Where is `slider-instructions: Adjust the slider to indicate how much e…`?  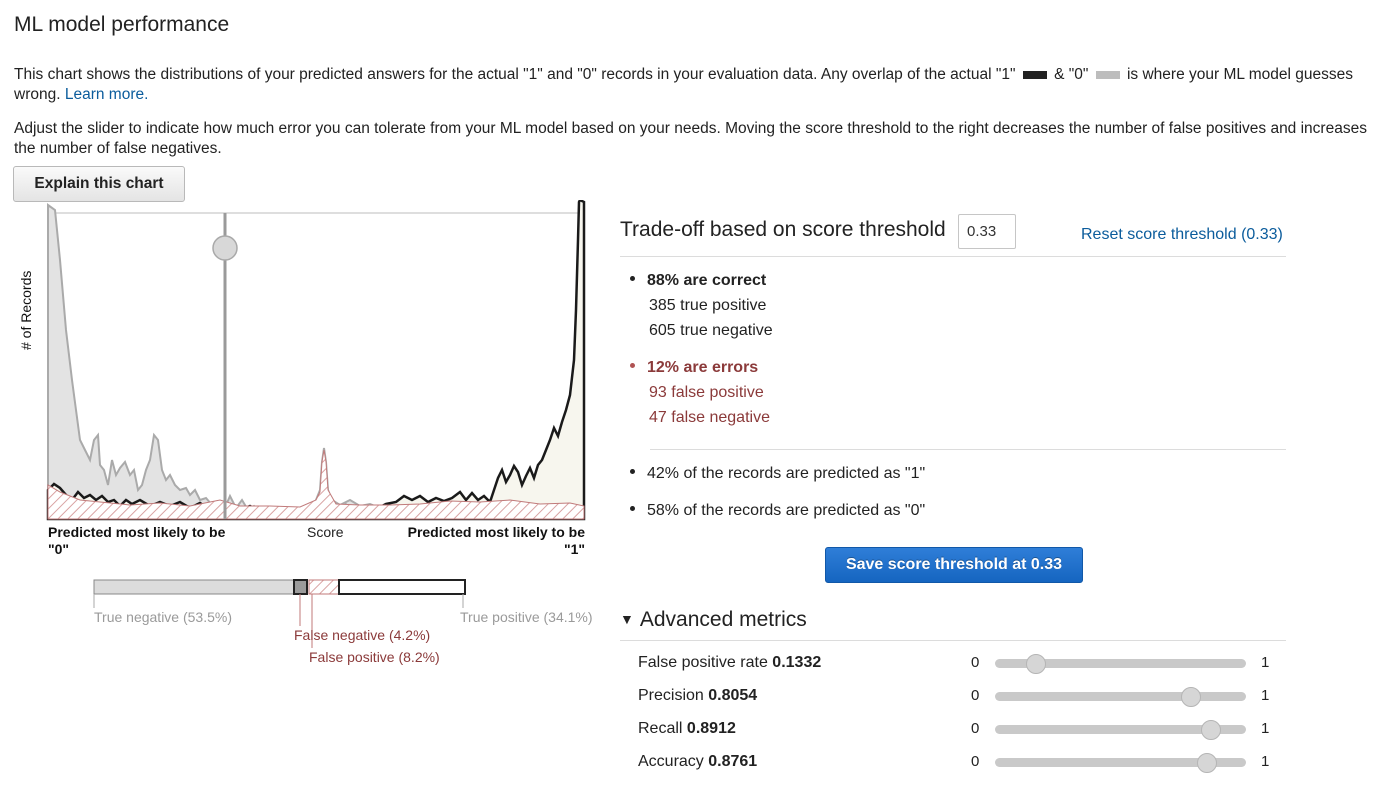 slider-instructions: Adjust the slider to indicate how much e… is located at coordinates (690, 138).